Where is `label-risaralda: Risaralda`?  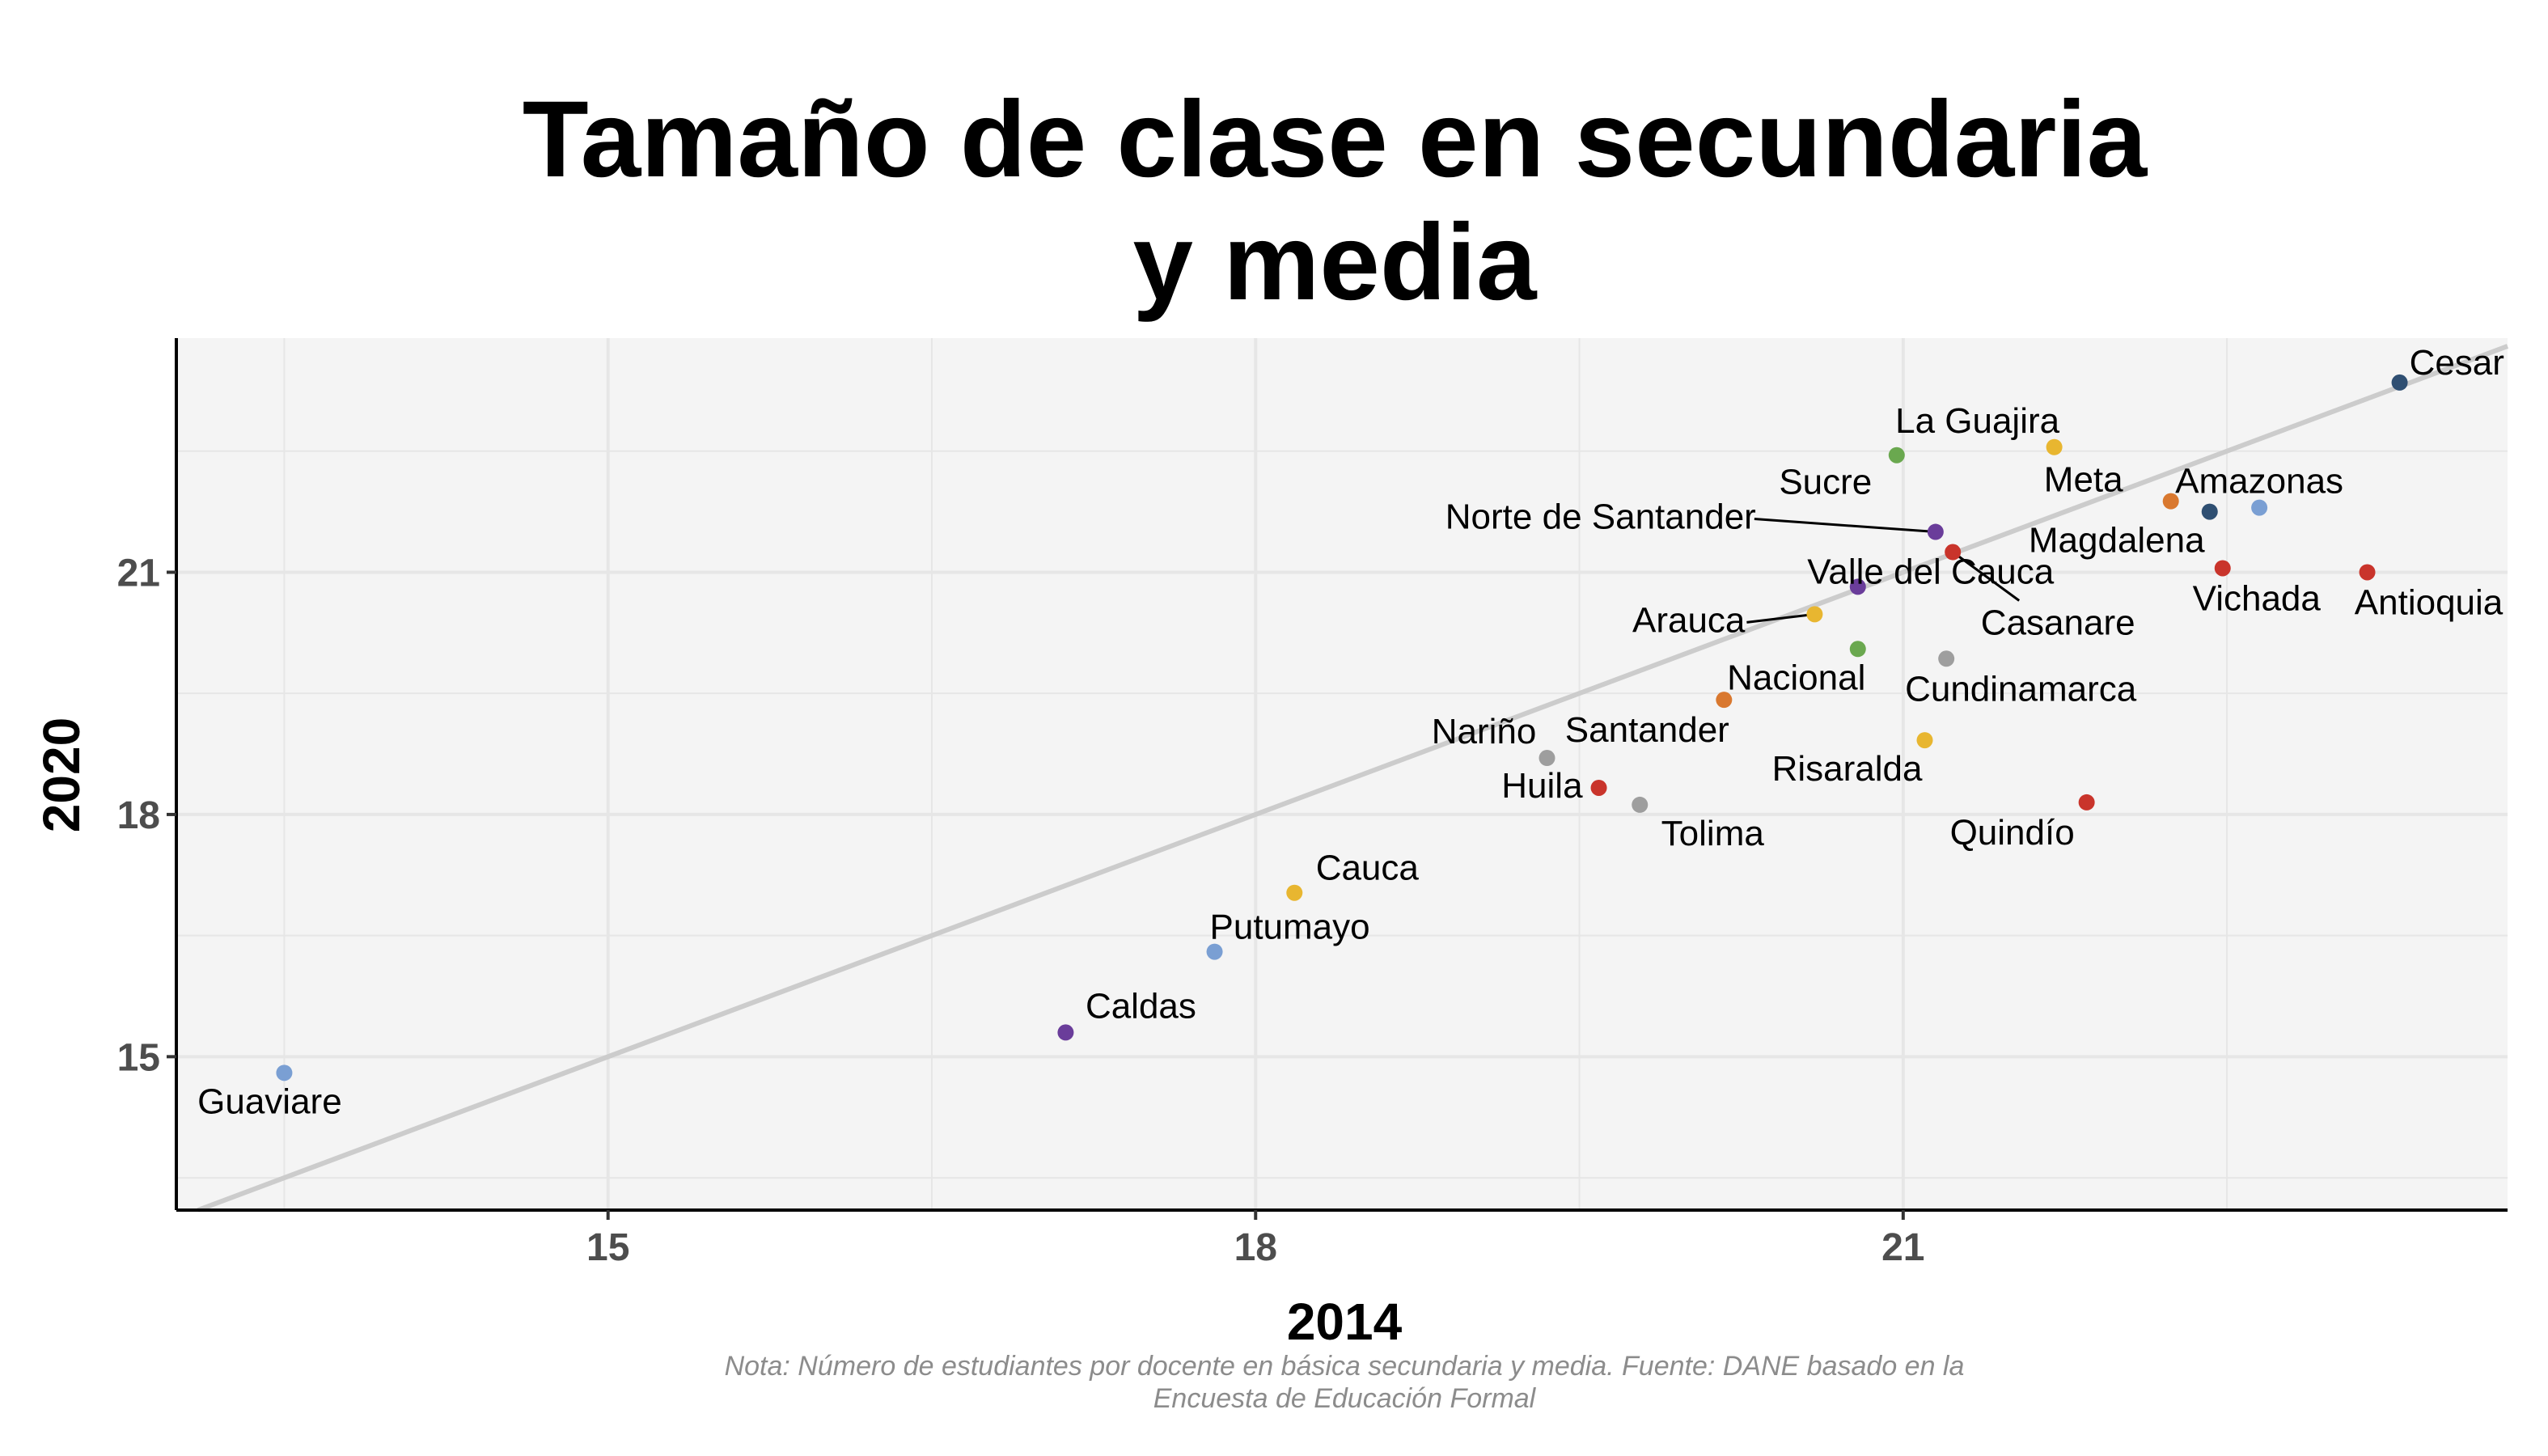 label-risaralda: Risaralda is located at coordinates (1847, 769).